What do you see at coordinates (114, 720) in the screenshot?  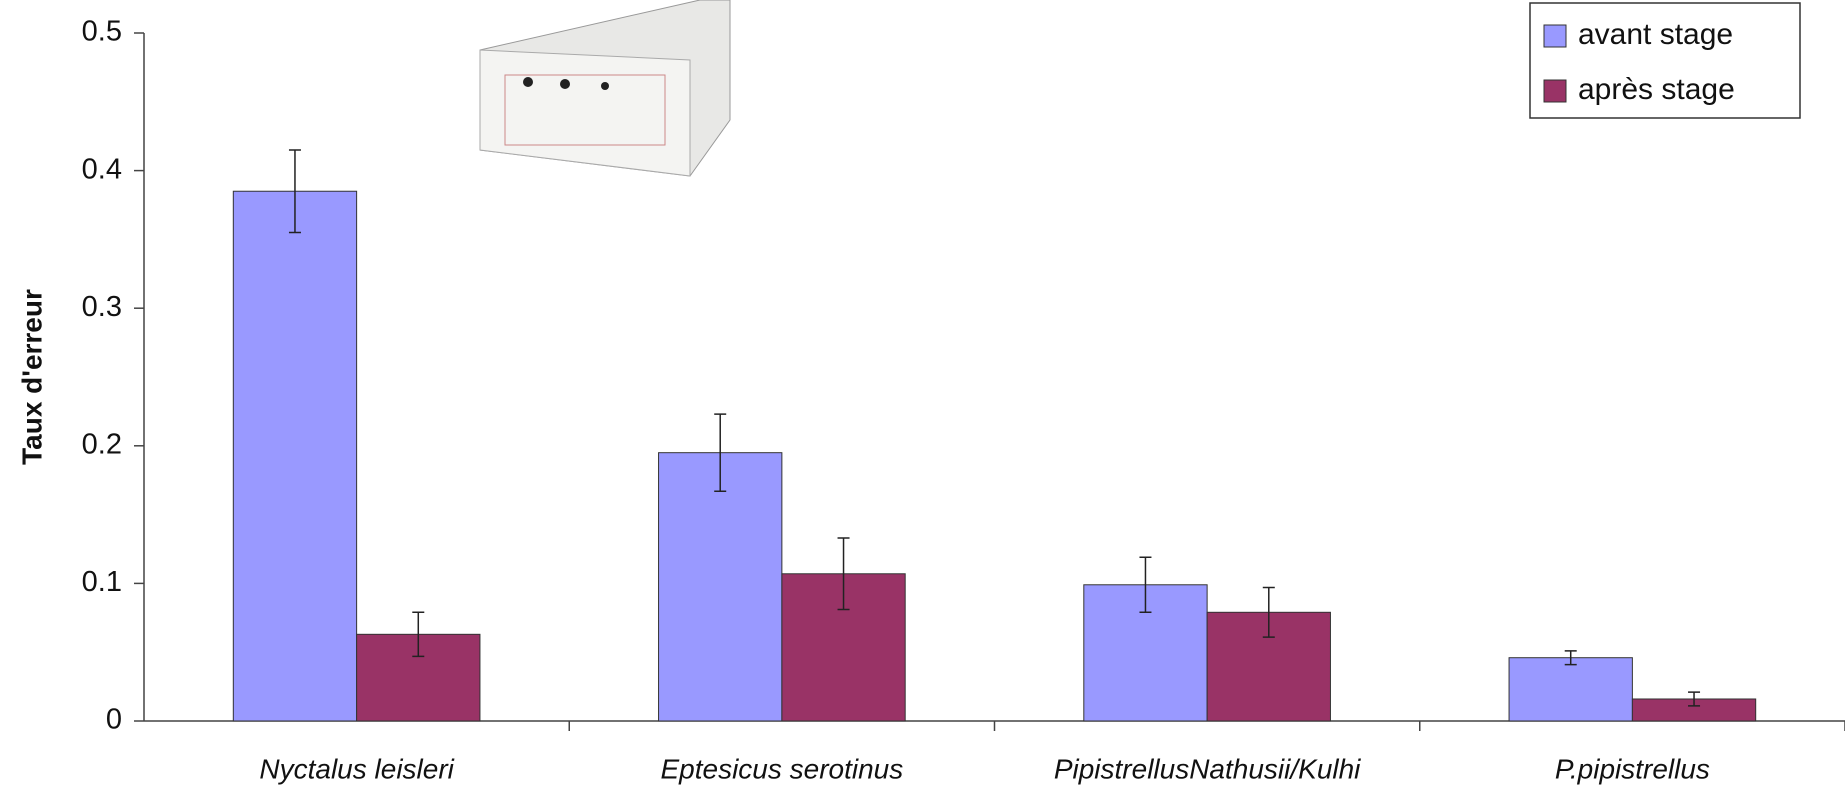 I see `y-tick-label: 0` at bounding box center [114, 720].